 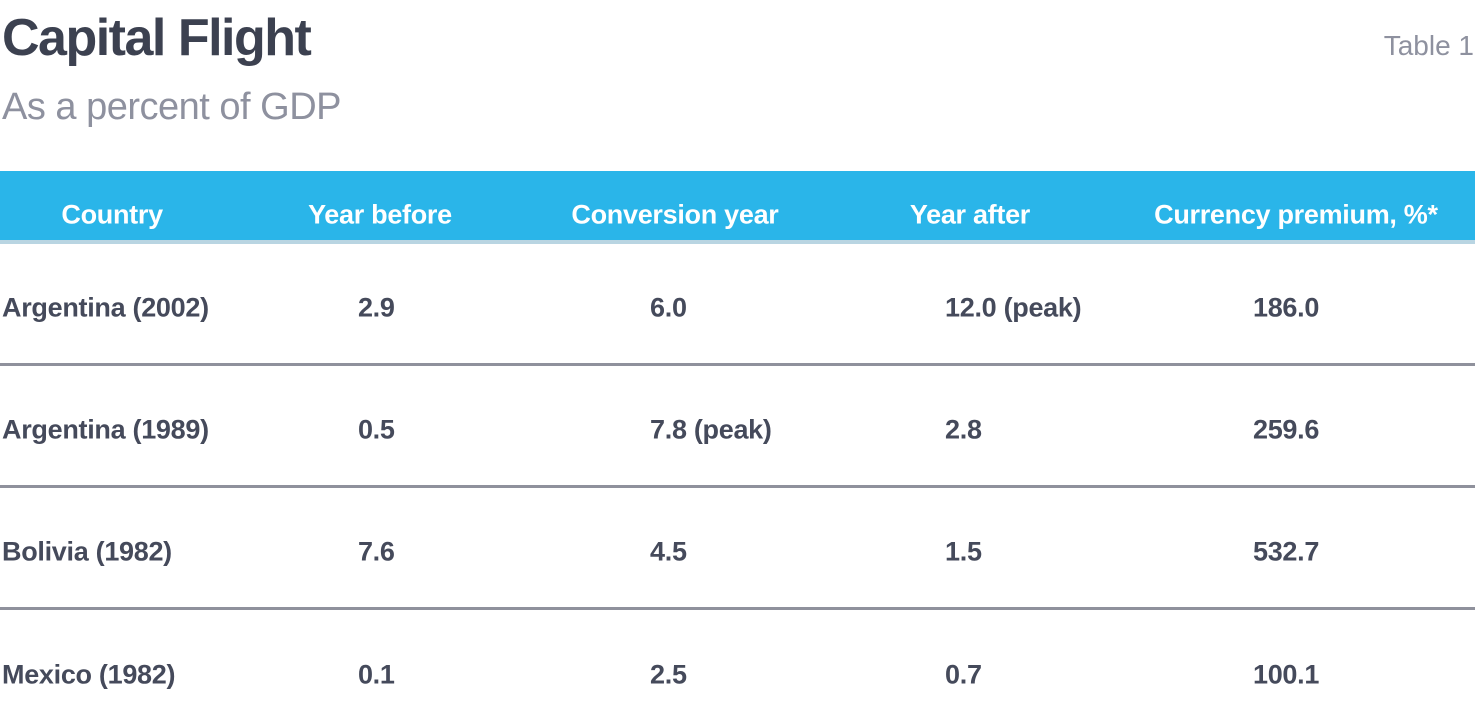 I want to click on cell-currency-premium: 259.6, so click(x=1286, y=429).